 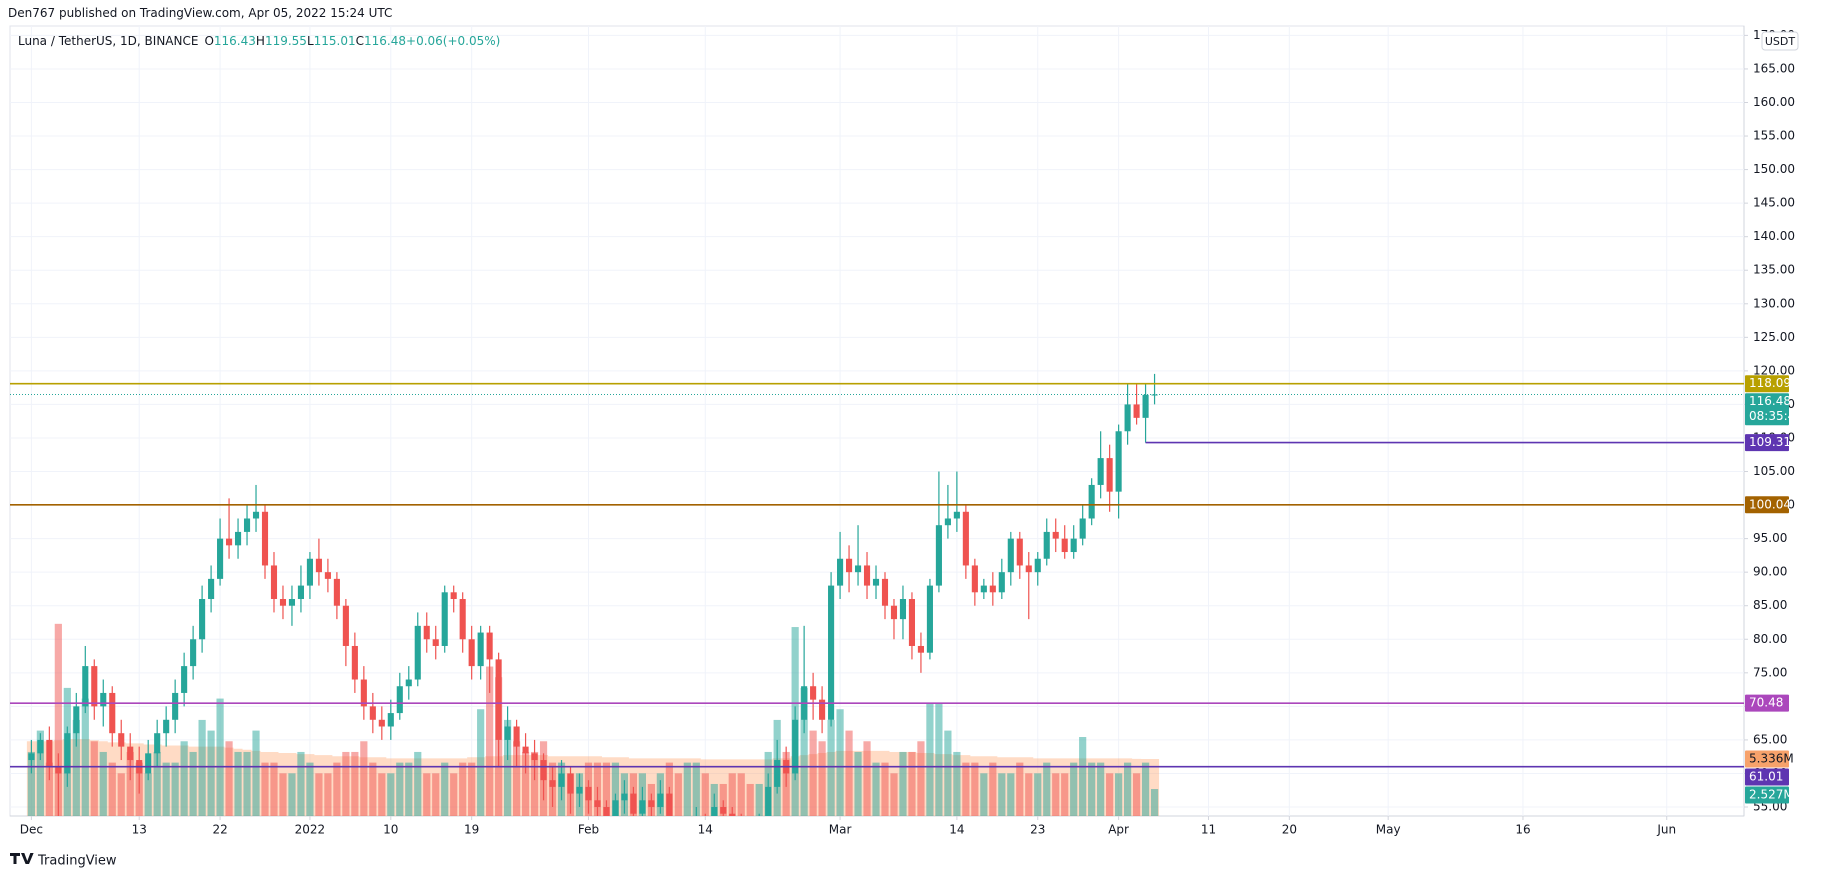 I want to click on y-tick-label: 65.00, so click(x=1770, y=739).